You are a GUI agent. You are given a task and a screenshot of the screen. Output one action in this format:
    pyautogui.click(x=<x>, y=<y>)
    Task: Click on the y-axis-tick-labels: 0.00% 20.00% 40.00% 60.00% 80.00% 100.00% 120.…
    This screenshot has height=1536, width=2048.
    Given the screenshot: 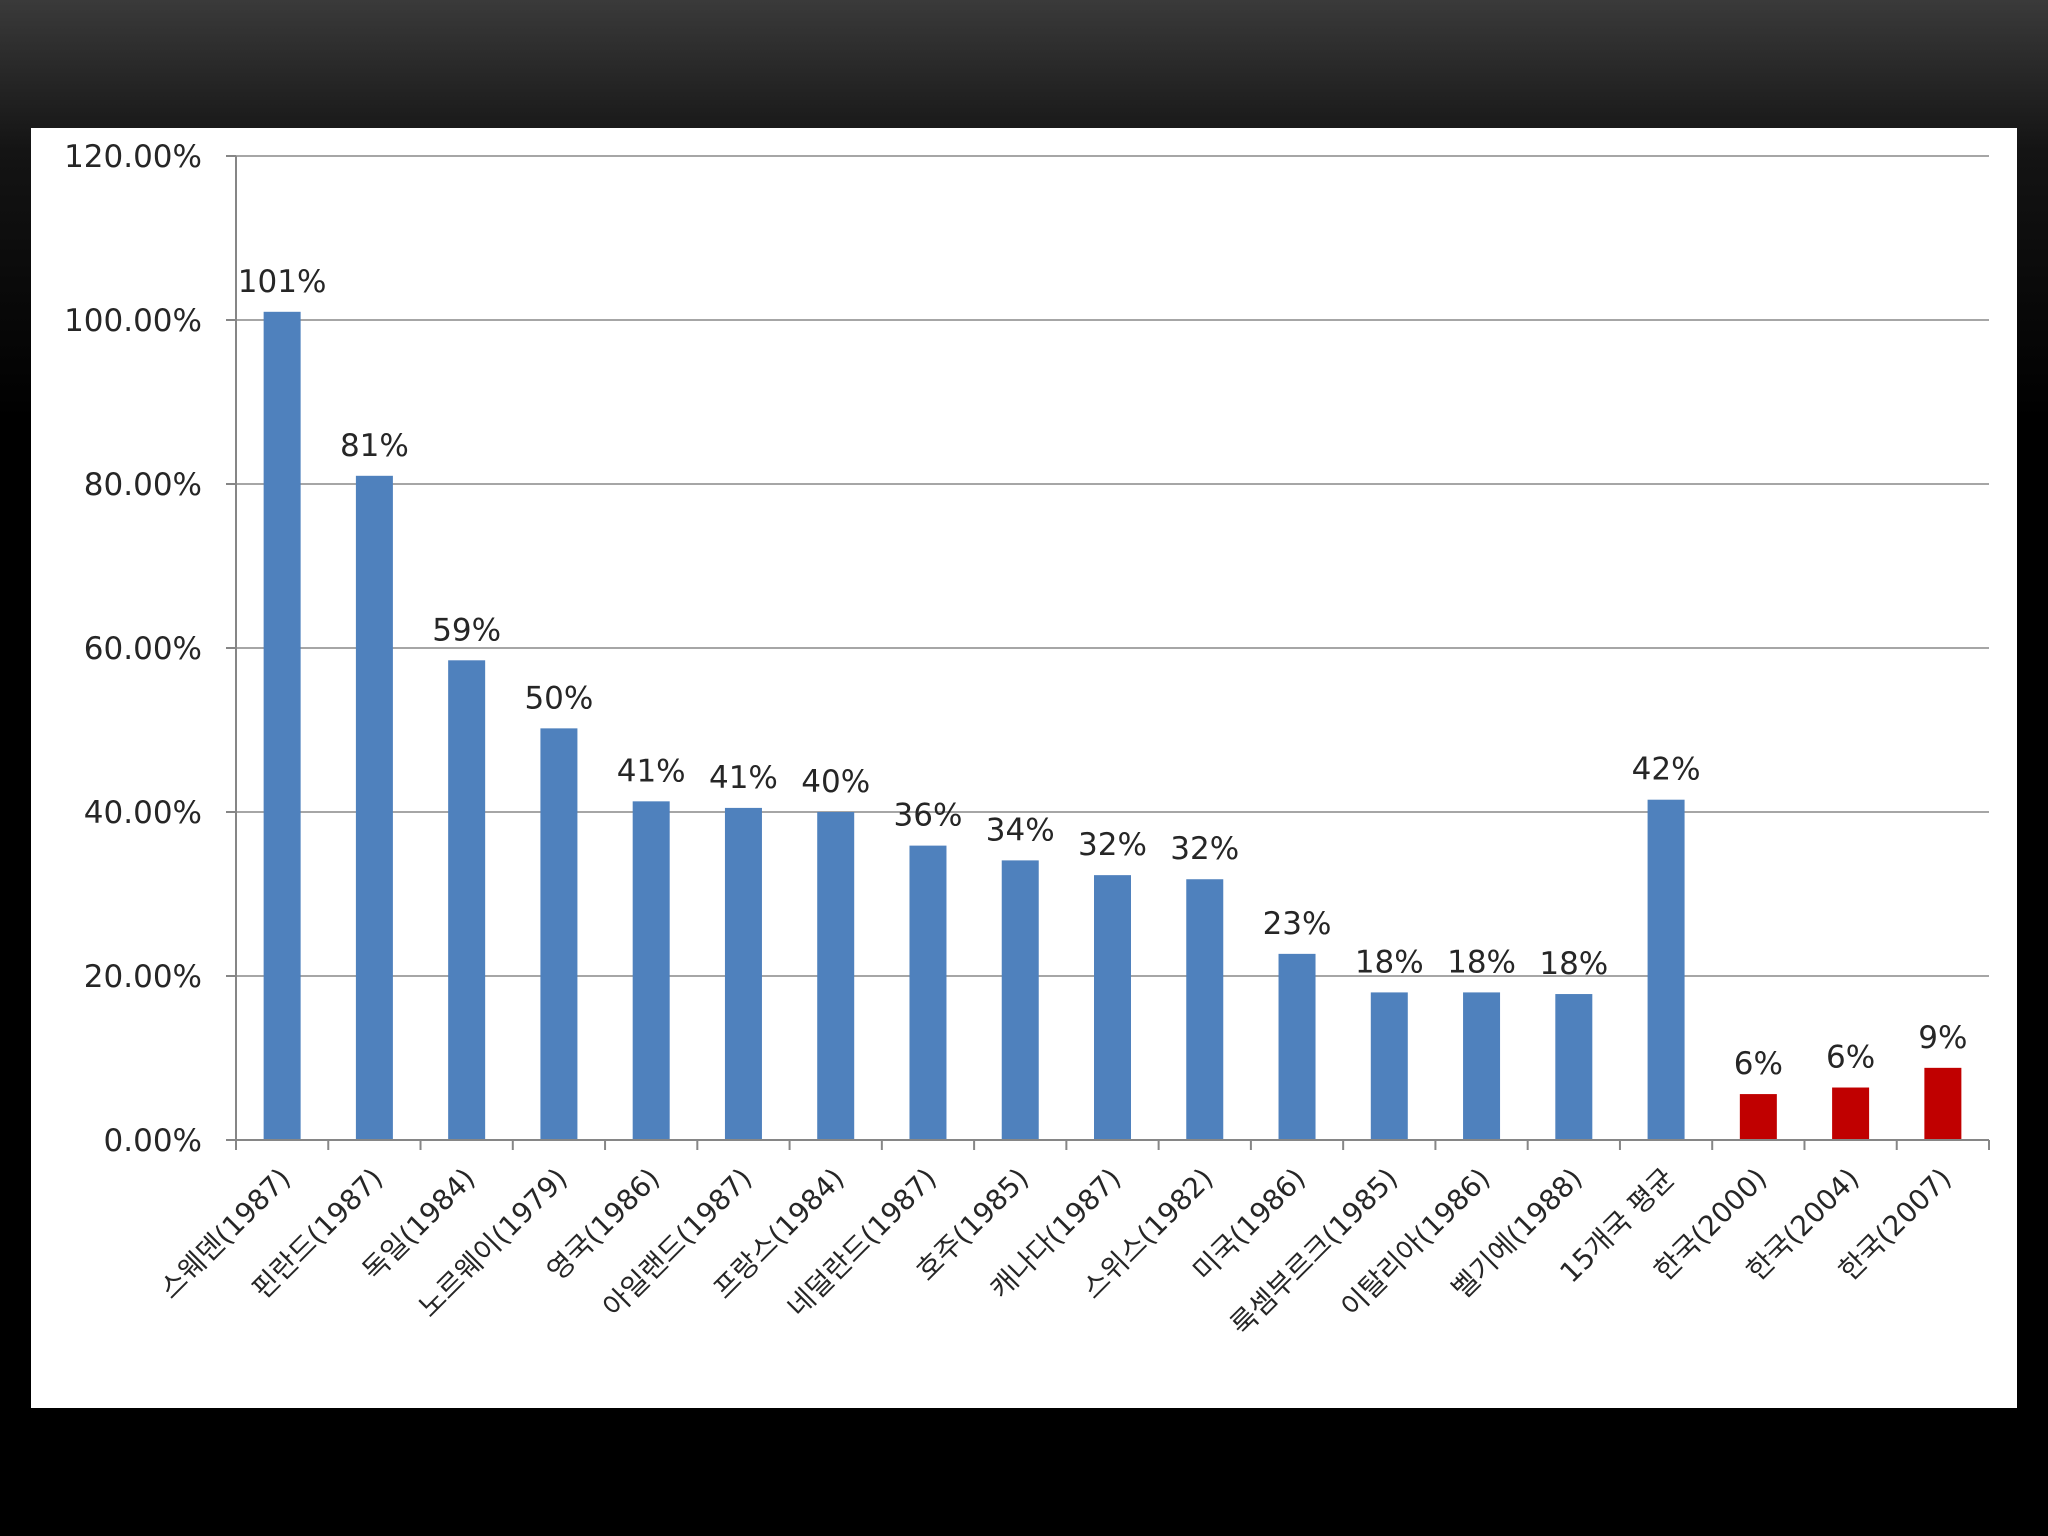 What is the action you would take?
    pyautogui.click(x=133, y=649)
    